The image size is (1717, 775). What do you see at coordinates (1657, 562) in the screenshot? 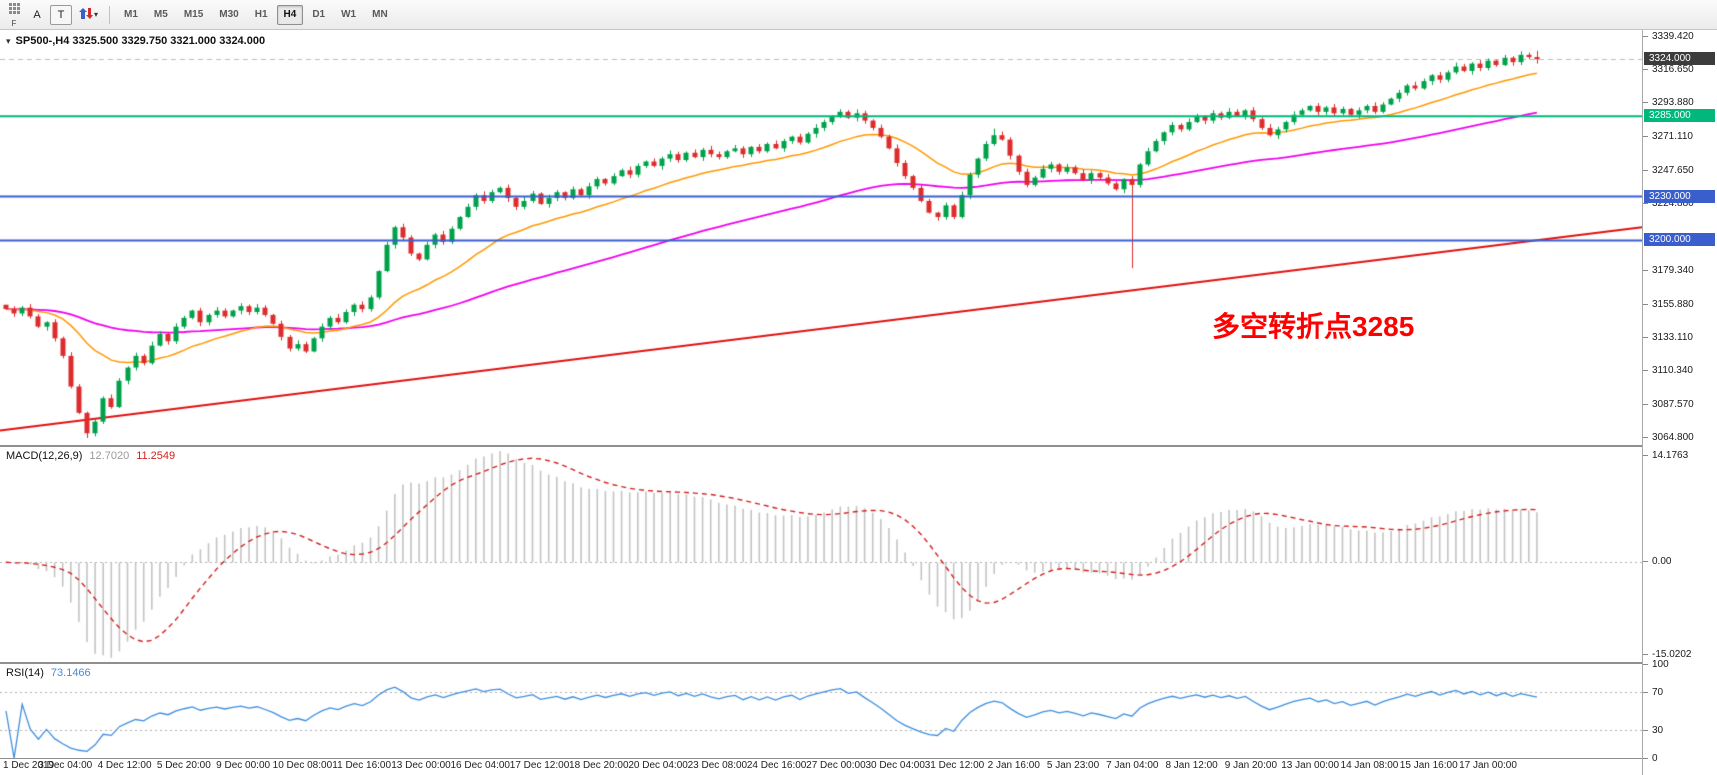
I see `macd-axis-zero: 0.00` at bounding box center [1657, 562].